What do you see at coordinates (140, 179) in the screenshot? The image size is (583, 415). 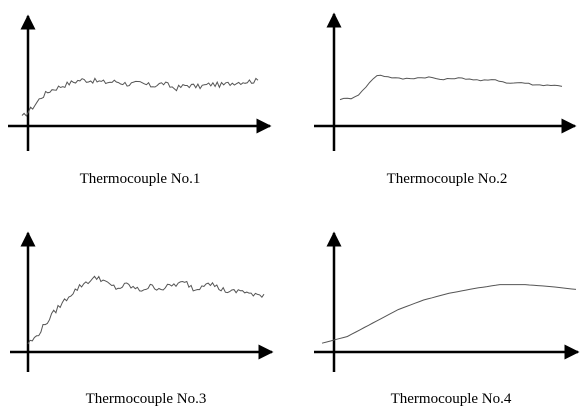 I see `caption-thermocouple-1: Thermocouple No.1` at bounding box center [140, 179].